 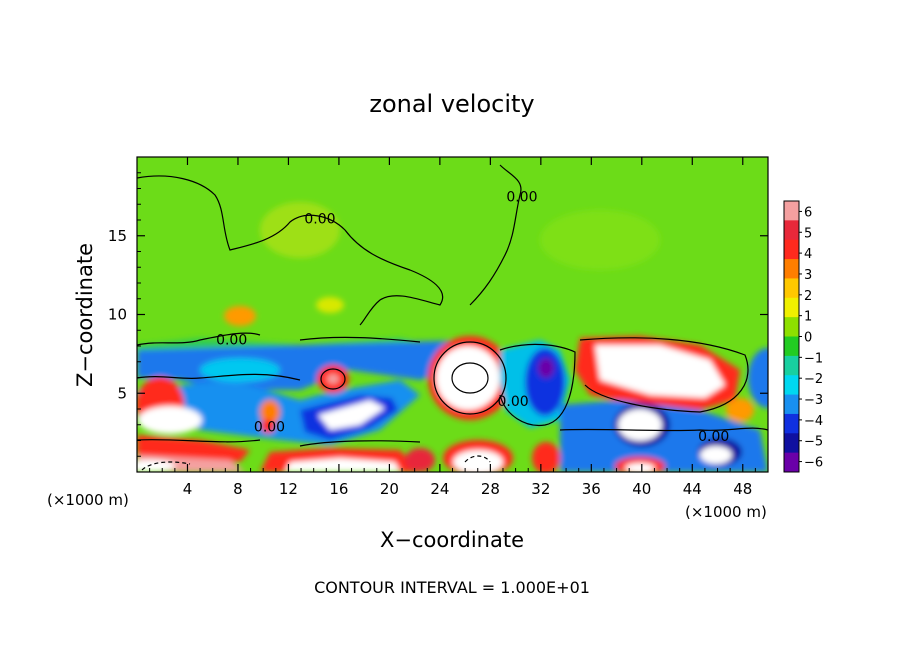 I want to click on colorbar-tick-label: −1, so click(x=813, y=358).